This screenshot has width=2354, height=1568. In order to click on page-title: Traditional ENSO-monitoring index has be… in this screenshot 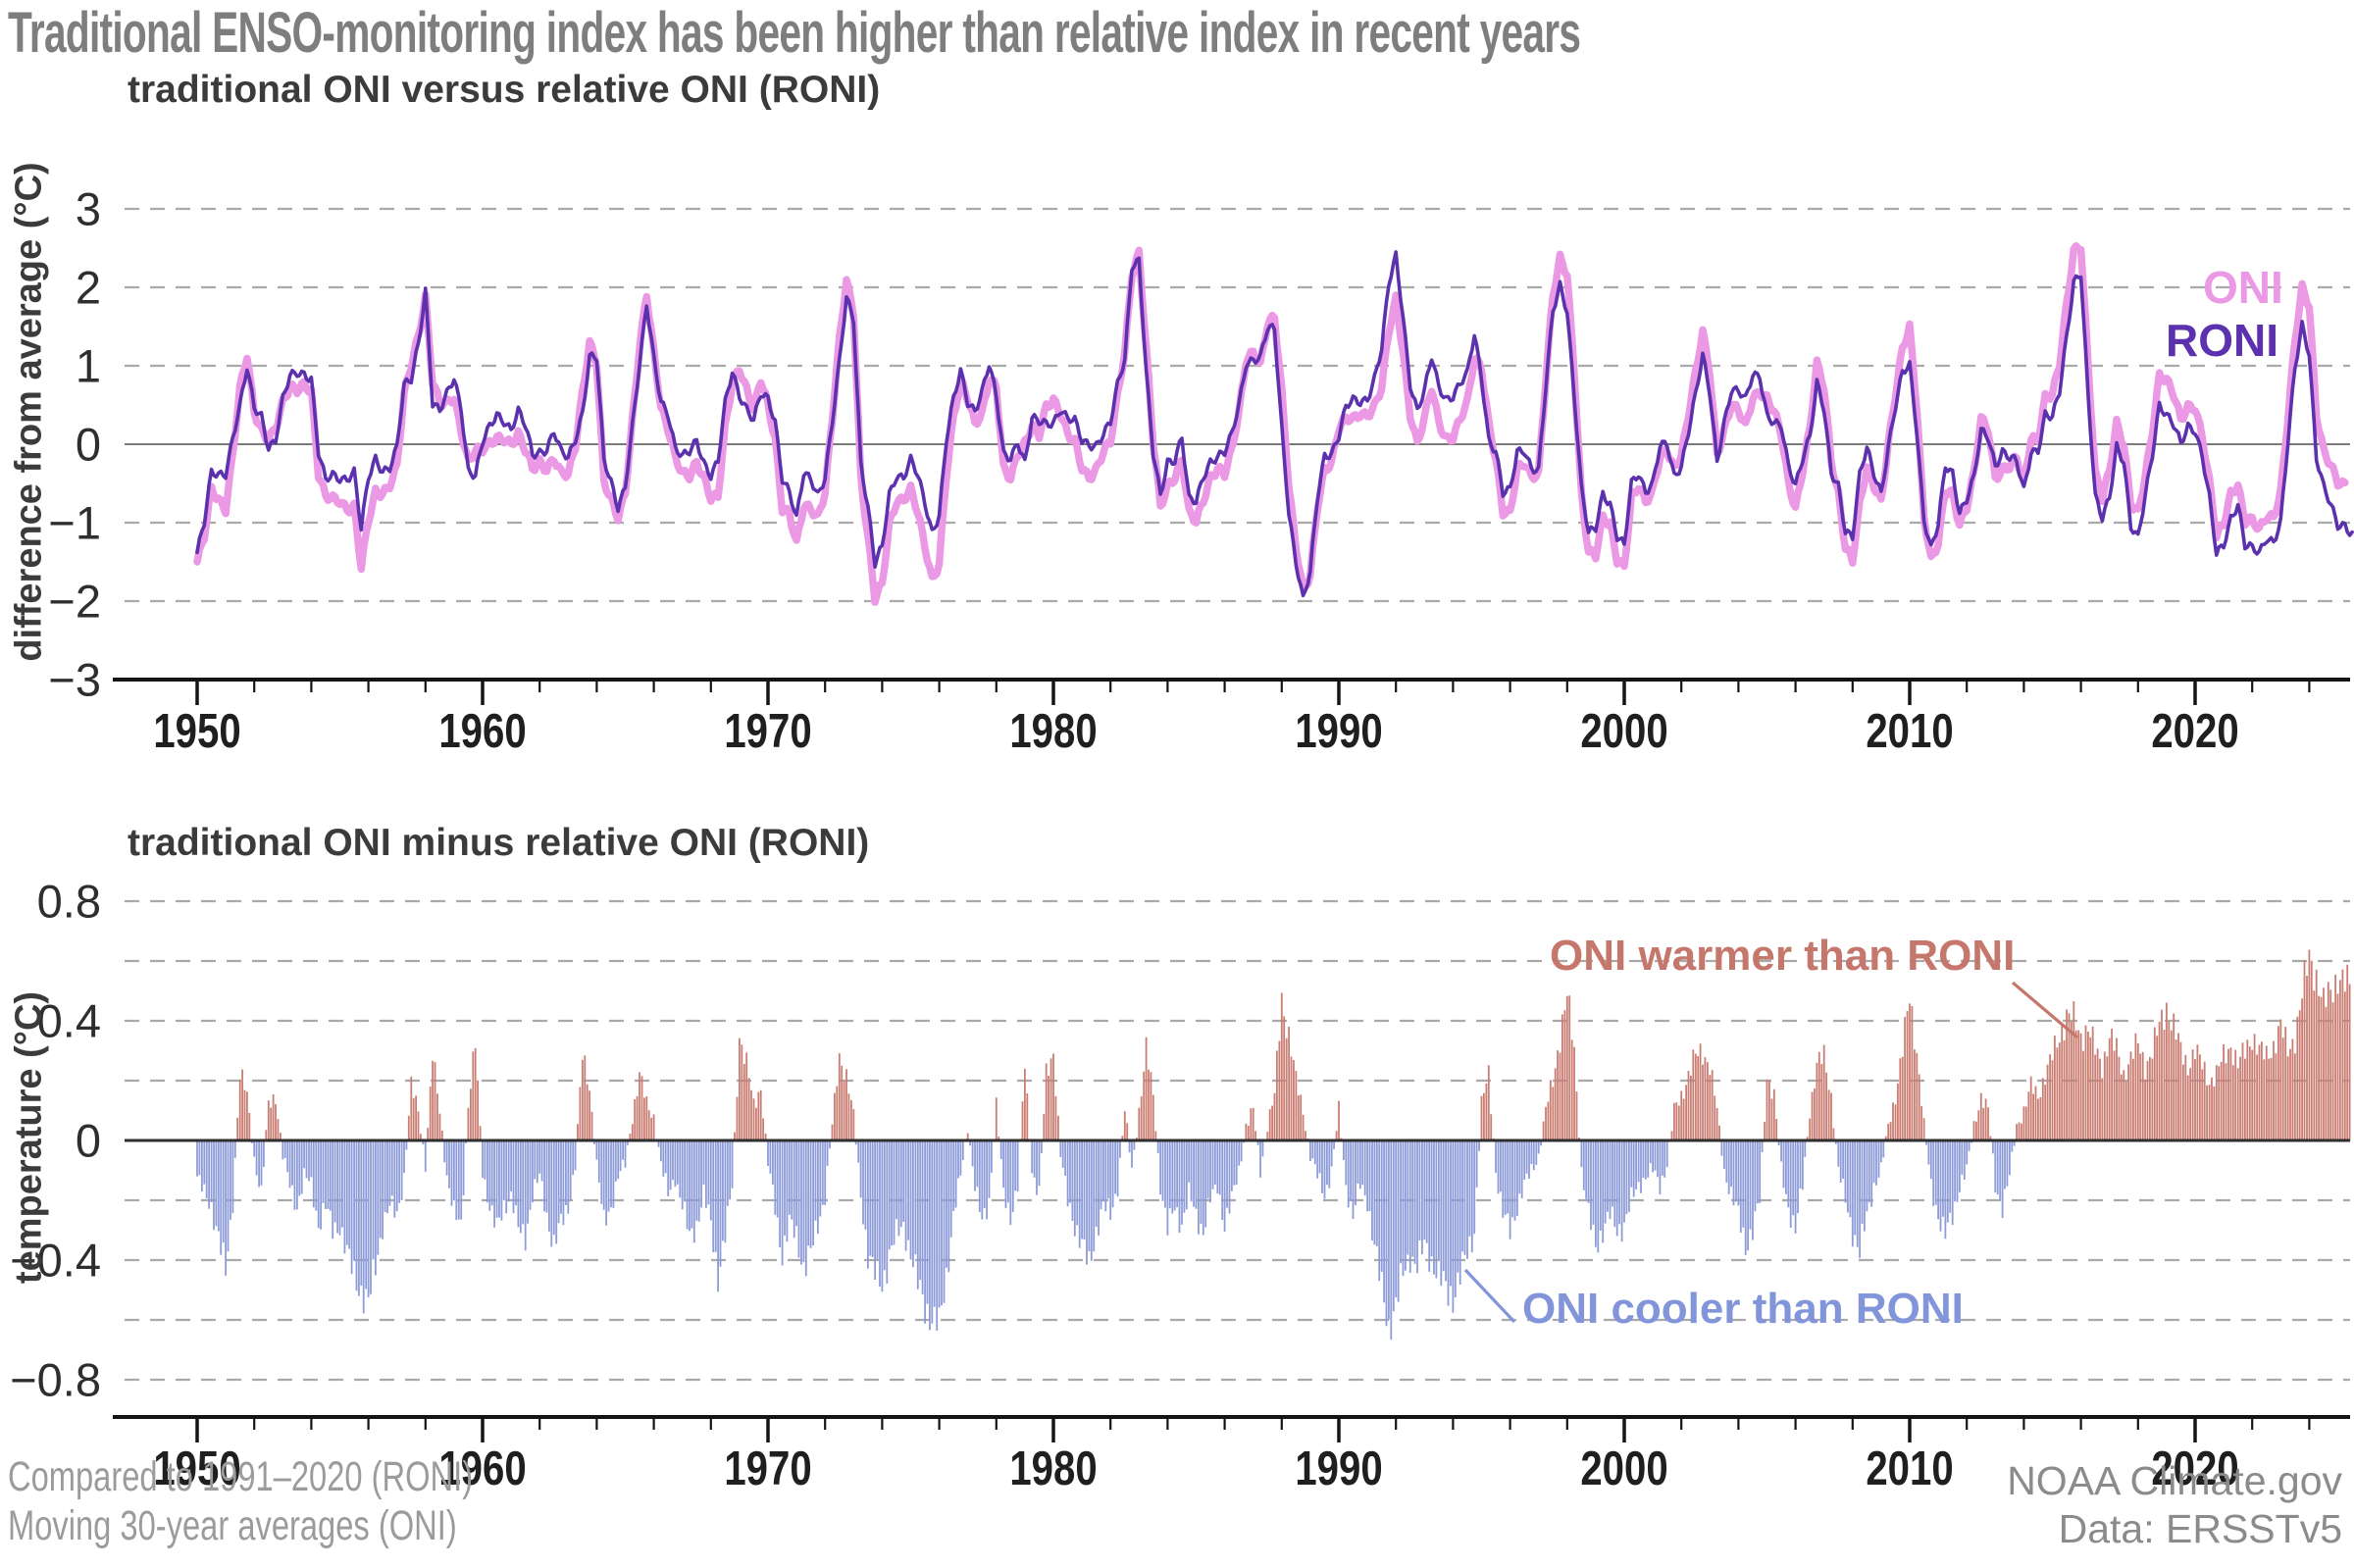, I will do `click(794, 33)`.